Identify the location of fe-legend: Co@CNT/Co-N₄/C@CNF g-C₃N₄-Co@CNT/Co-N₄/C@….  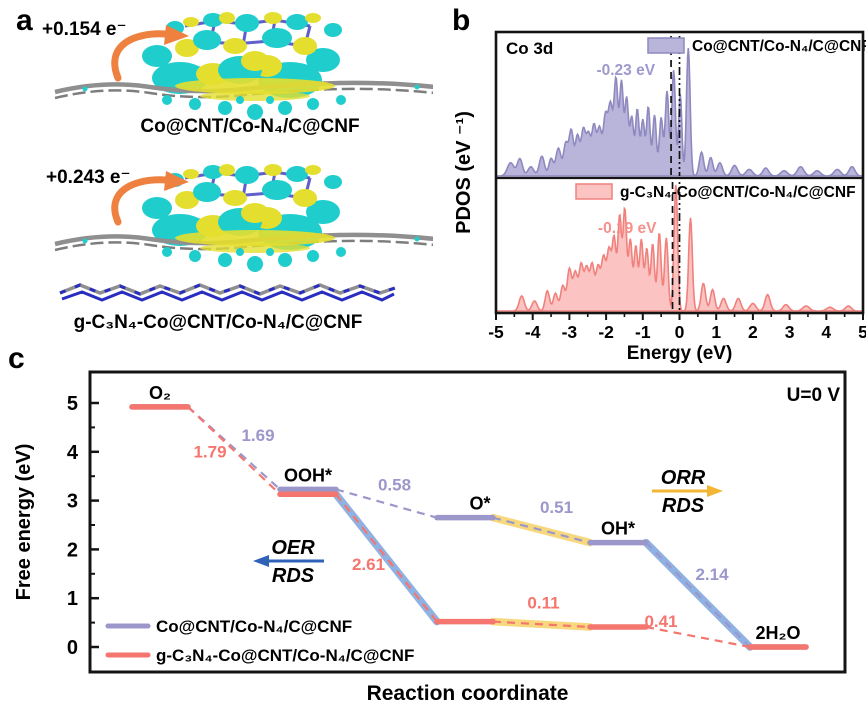
(259, 641).